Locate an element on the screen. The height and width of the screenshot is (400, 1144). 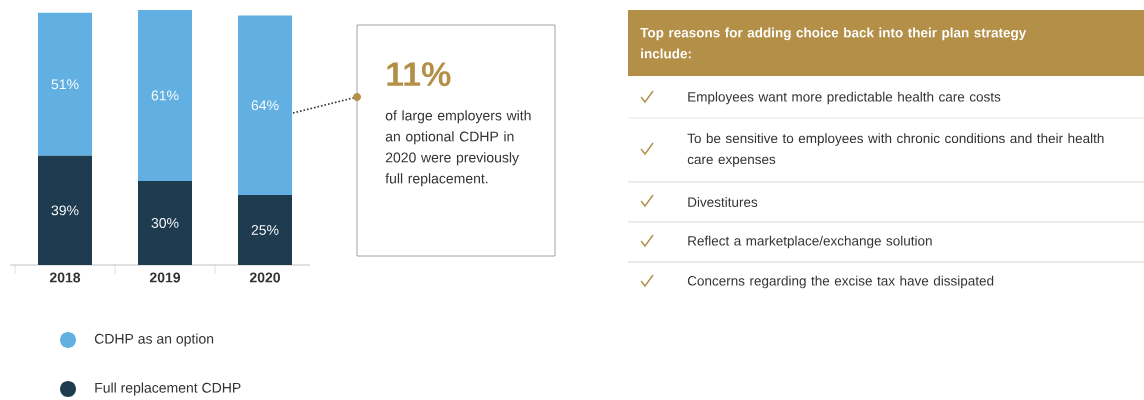
data-label: 61% is located at coordinates (165, 95).